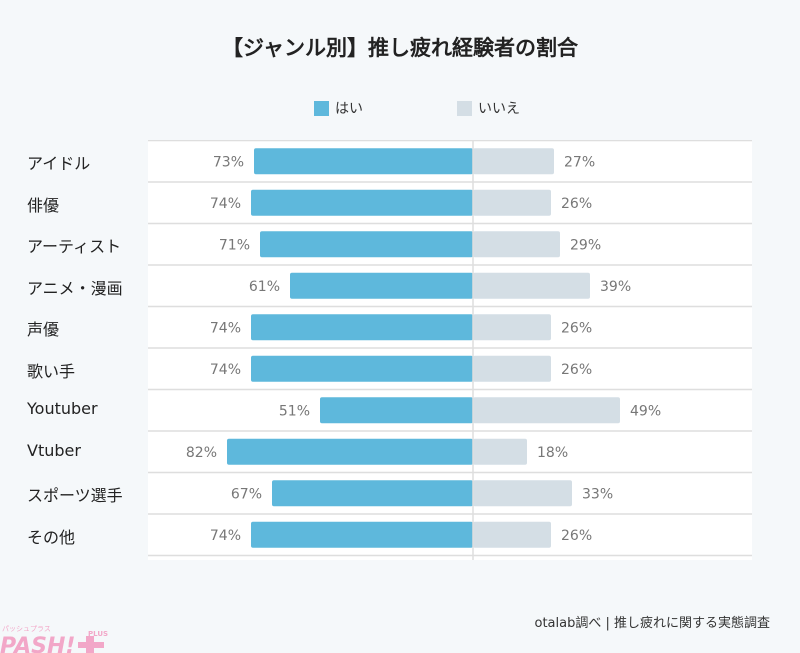 Image resolution: width=800 pixels, height=653 pixels. I want to click on category-label: 歌い手, so click(51, 371).